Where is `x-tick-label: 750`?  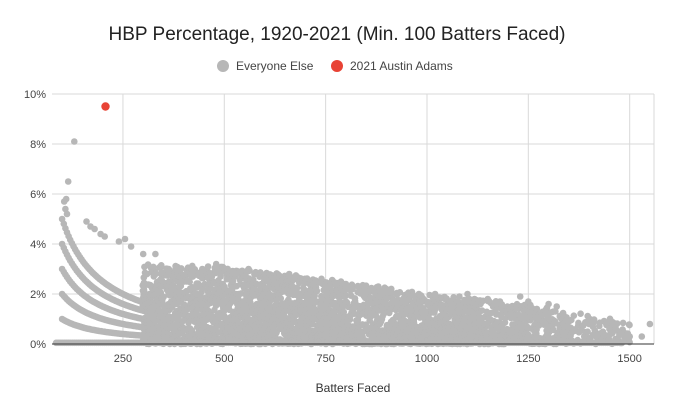 x-tick-label: 750 is located at coordinates (325, 359).